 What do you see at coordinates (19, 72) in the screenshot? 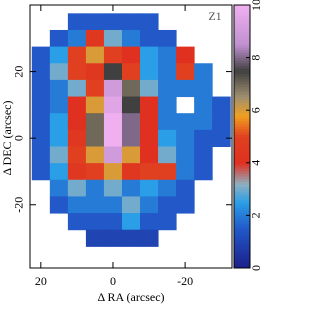
I see `y-tick-label: 20` at bounding box center [19, 72].